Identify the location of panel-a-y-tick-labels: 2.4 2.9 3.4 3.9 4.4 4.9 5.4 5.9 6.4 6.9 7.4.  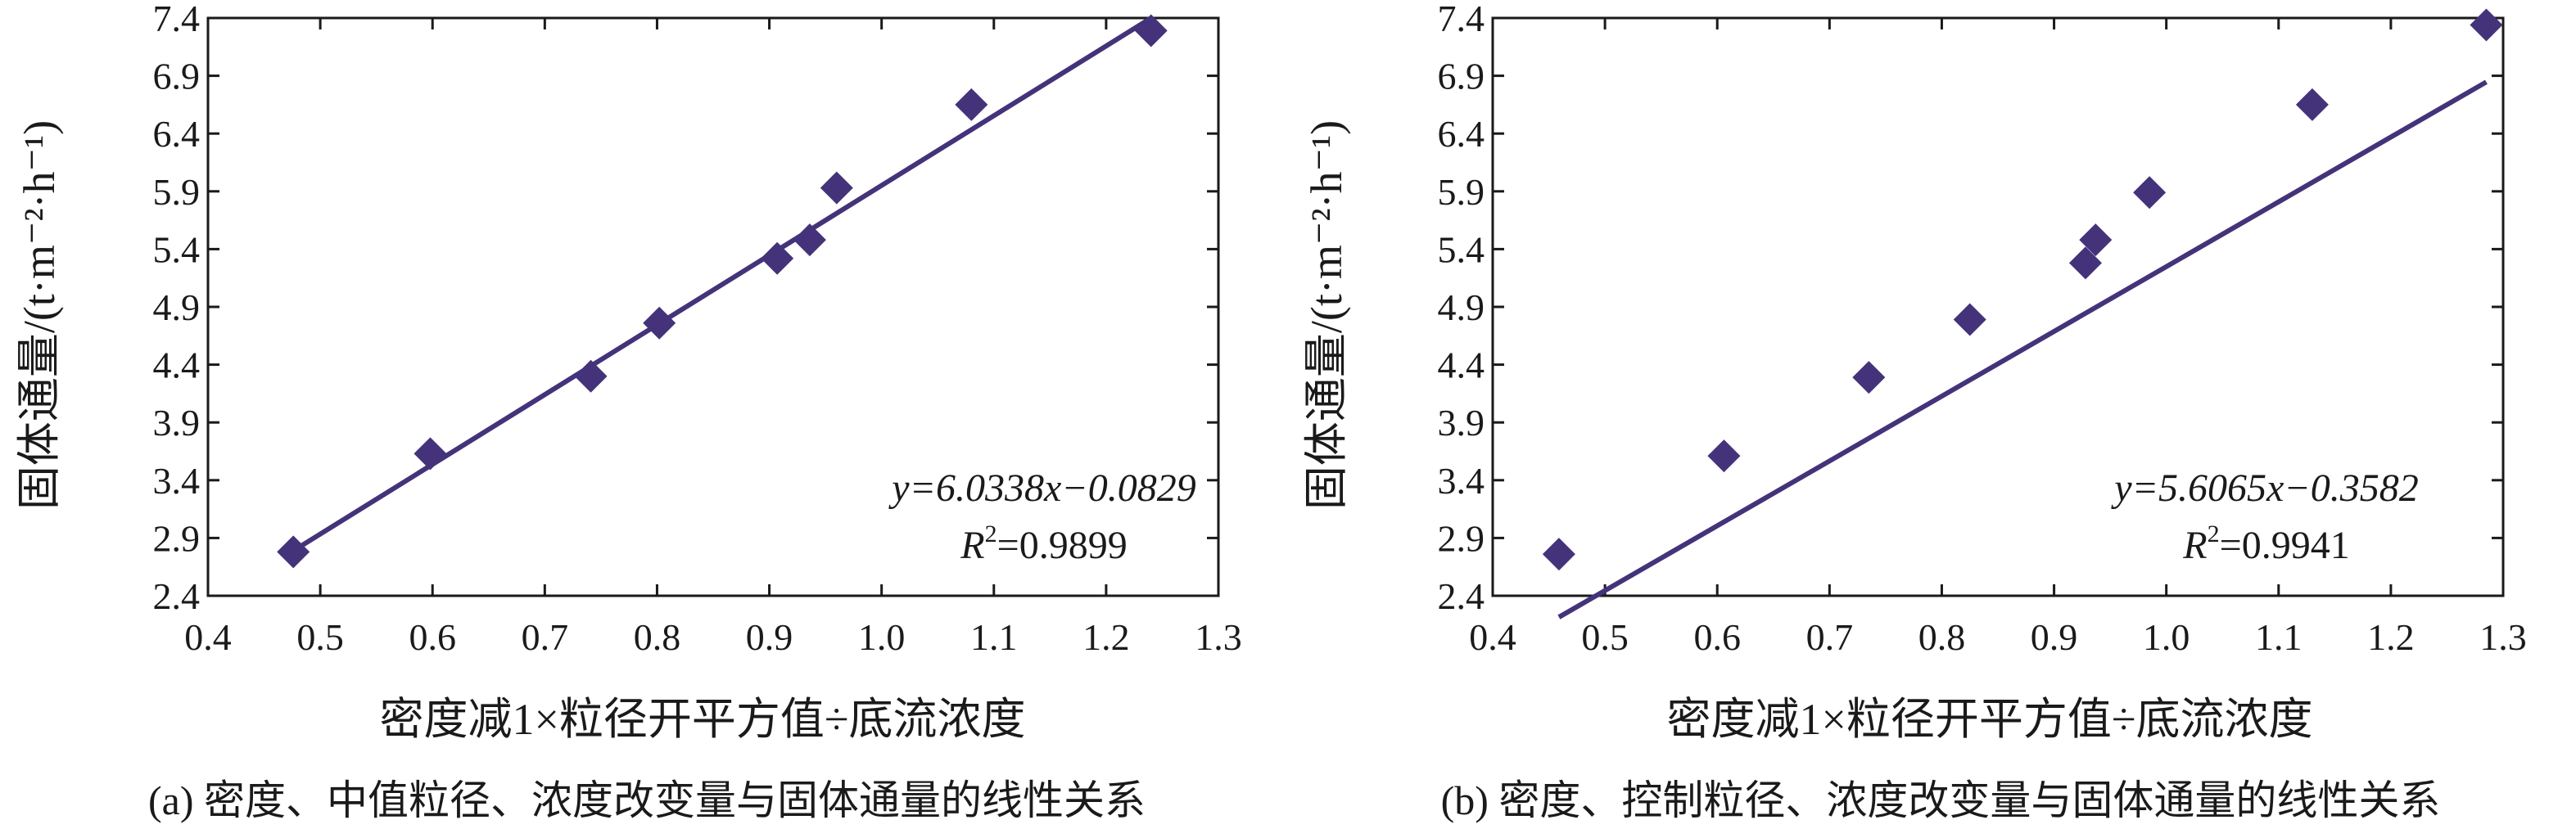
(177, 308).